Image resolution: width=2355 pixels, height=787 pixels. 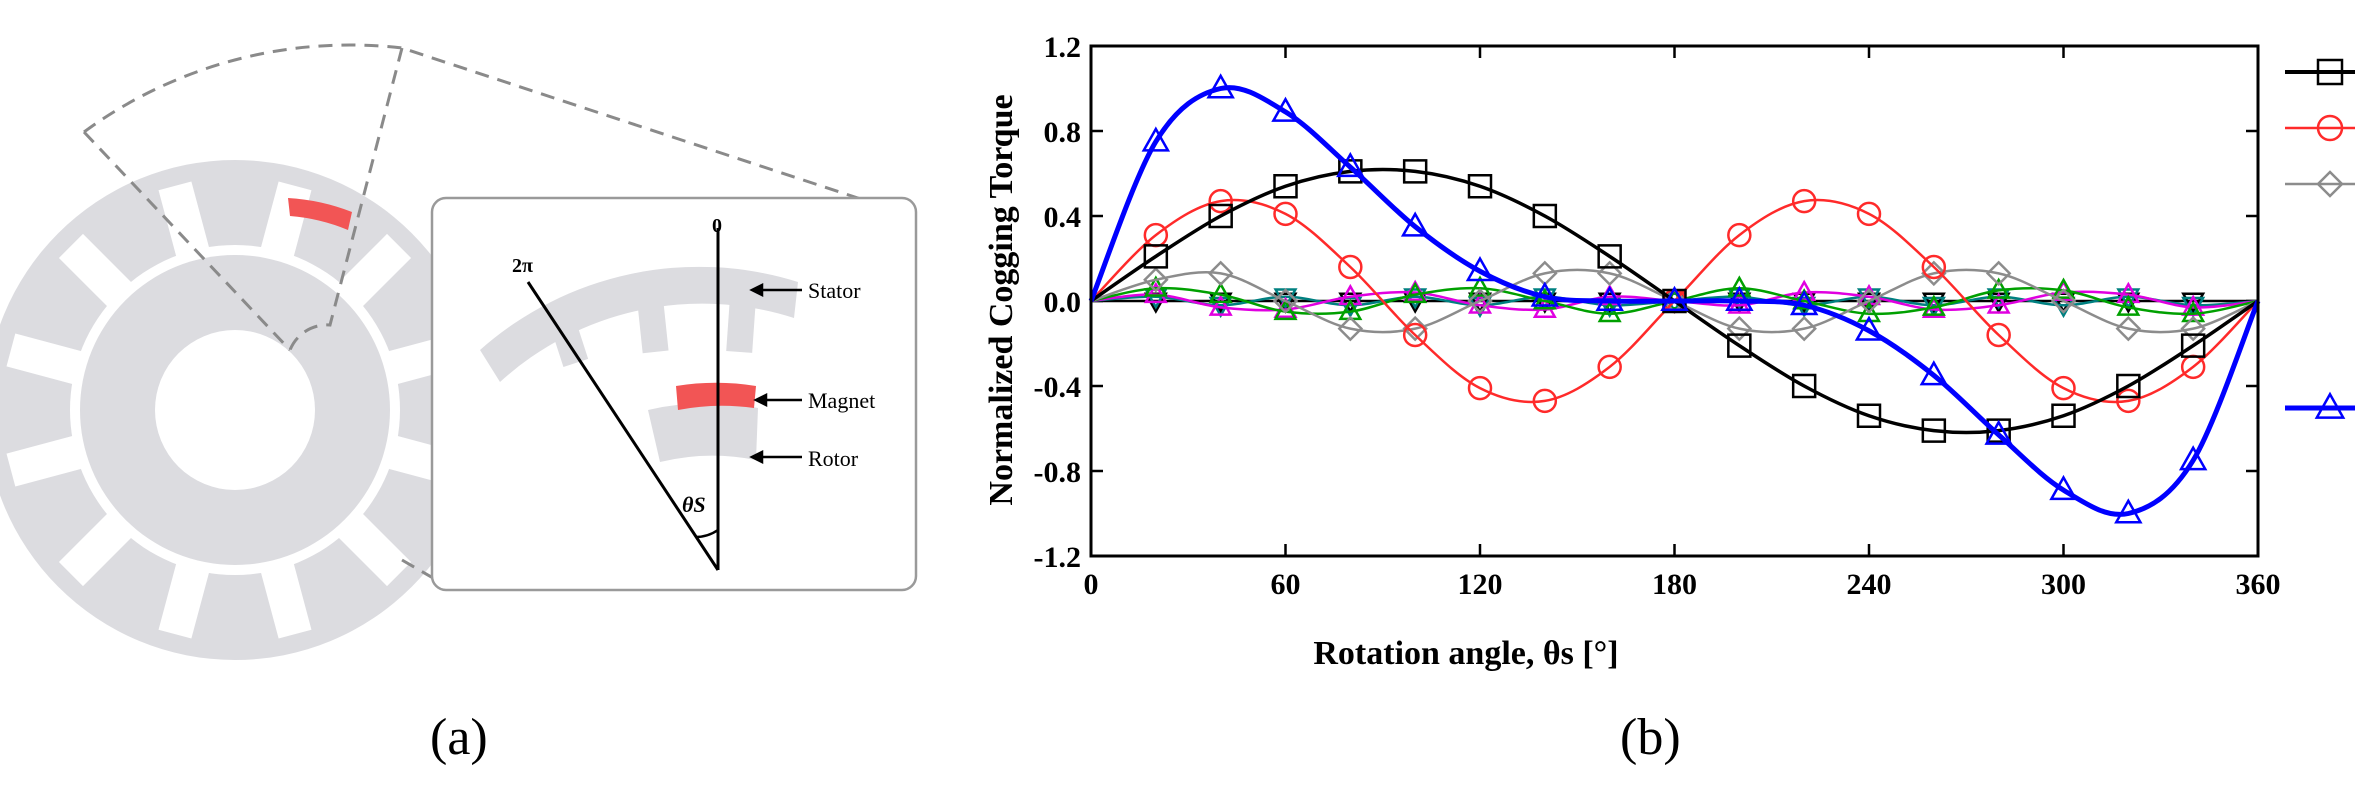 I want to click on y-tick-label: 0.0, so click(x=1063, y=302).